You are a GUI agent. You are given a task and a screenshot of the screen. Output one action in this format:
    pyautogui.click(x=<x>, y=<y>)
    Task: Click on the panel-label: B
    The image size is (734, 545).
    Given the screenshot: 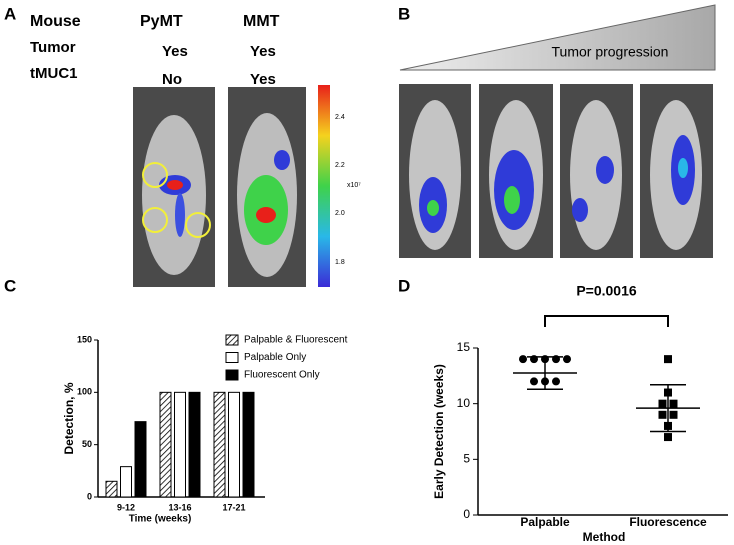 What is the action you would take?
    pyautogui.click(x=404, y=13)
    